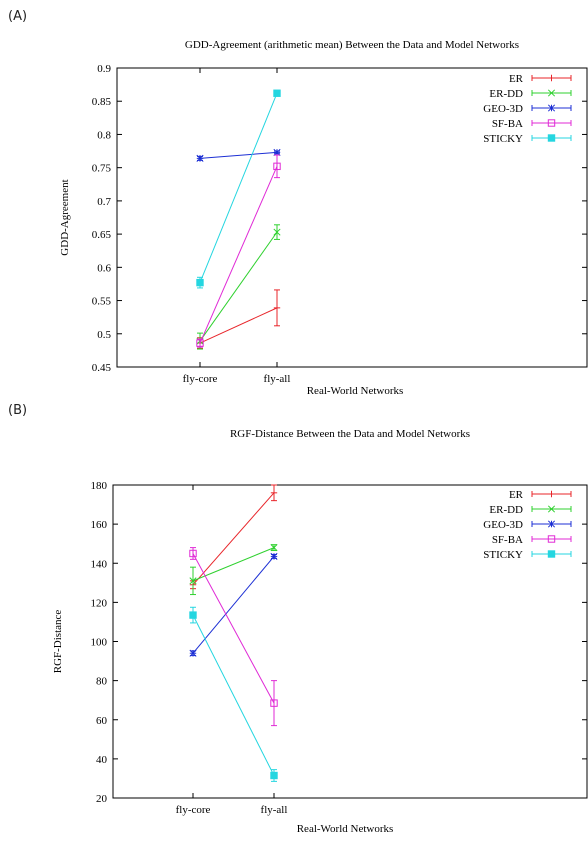 The height and width of the screenshot is (844, 588). What do you see at coordinates (506, 510) in the screenshot?
I see `chart-b-legend-label: ER-DD` at bounding box center [506, 510].